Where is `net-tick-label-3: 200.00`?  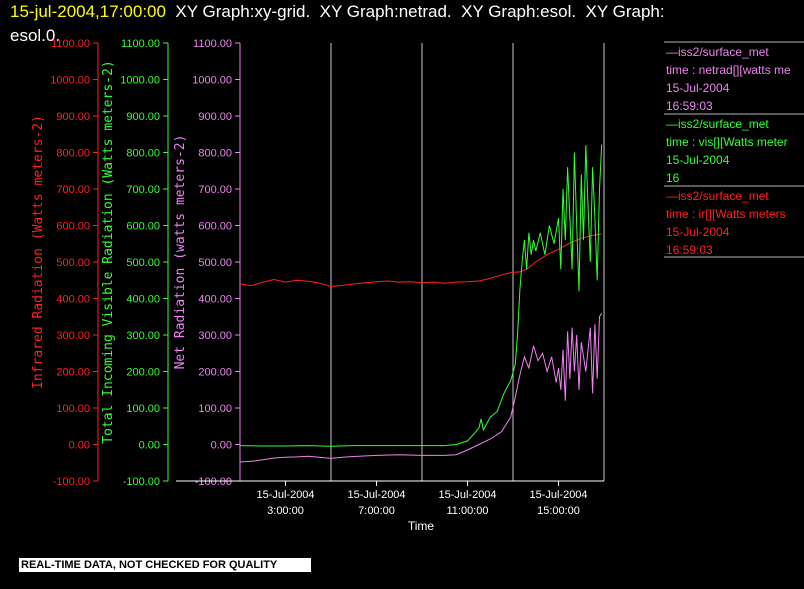
net-tick-label-3: 200.00 is located at coordinates (215, 373).